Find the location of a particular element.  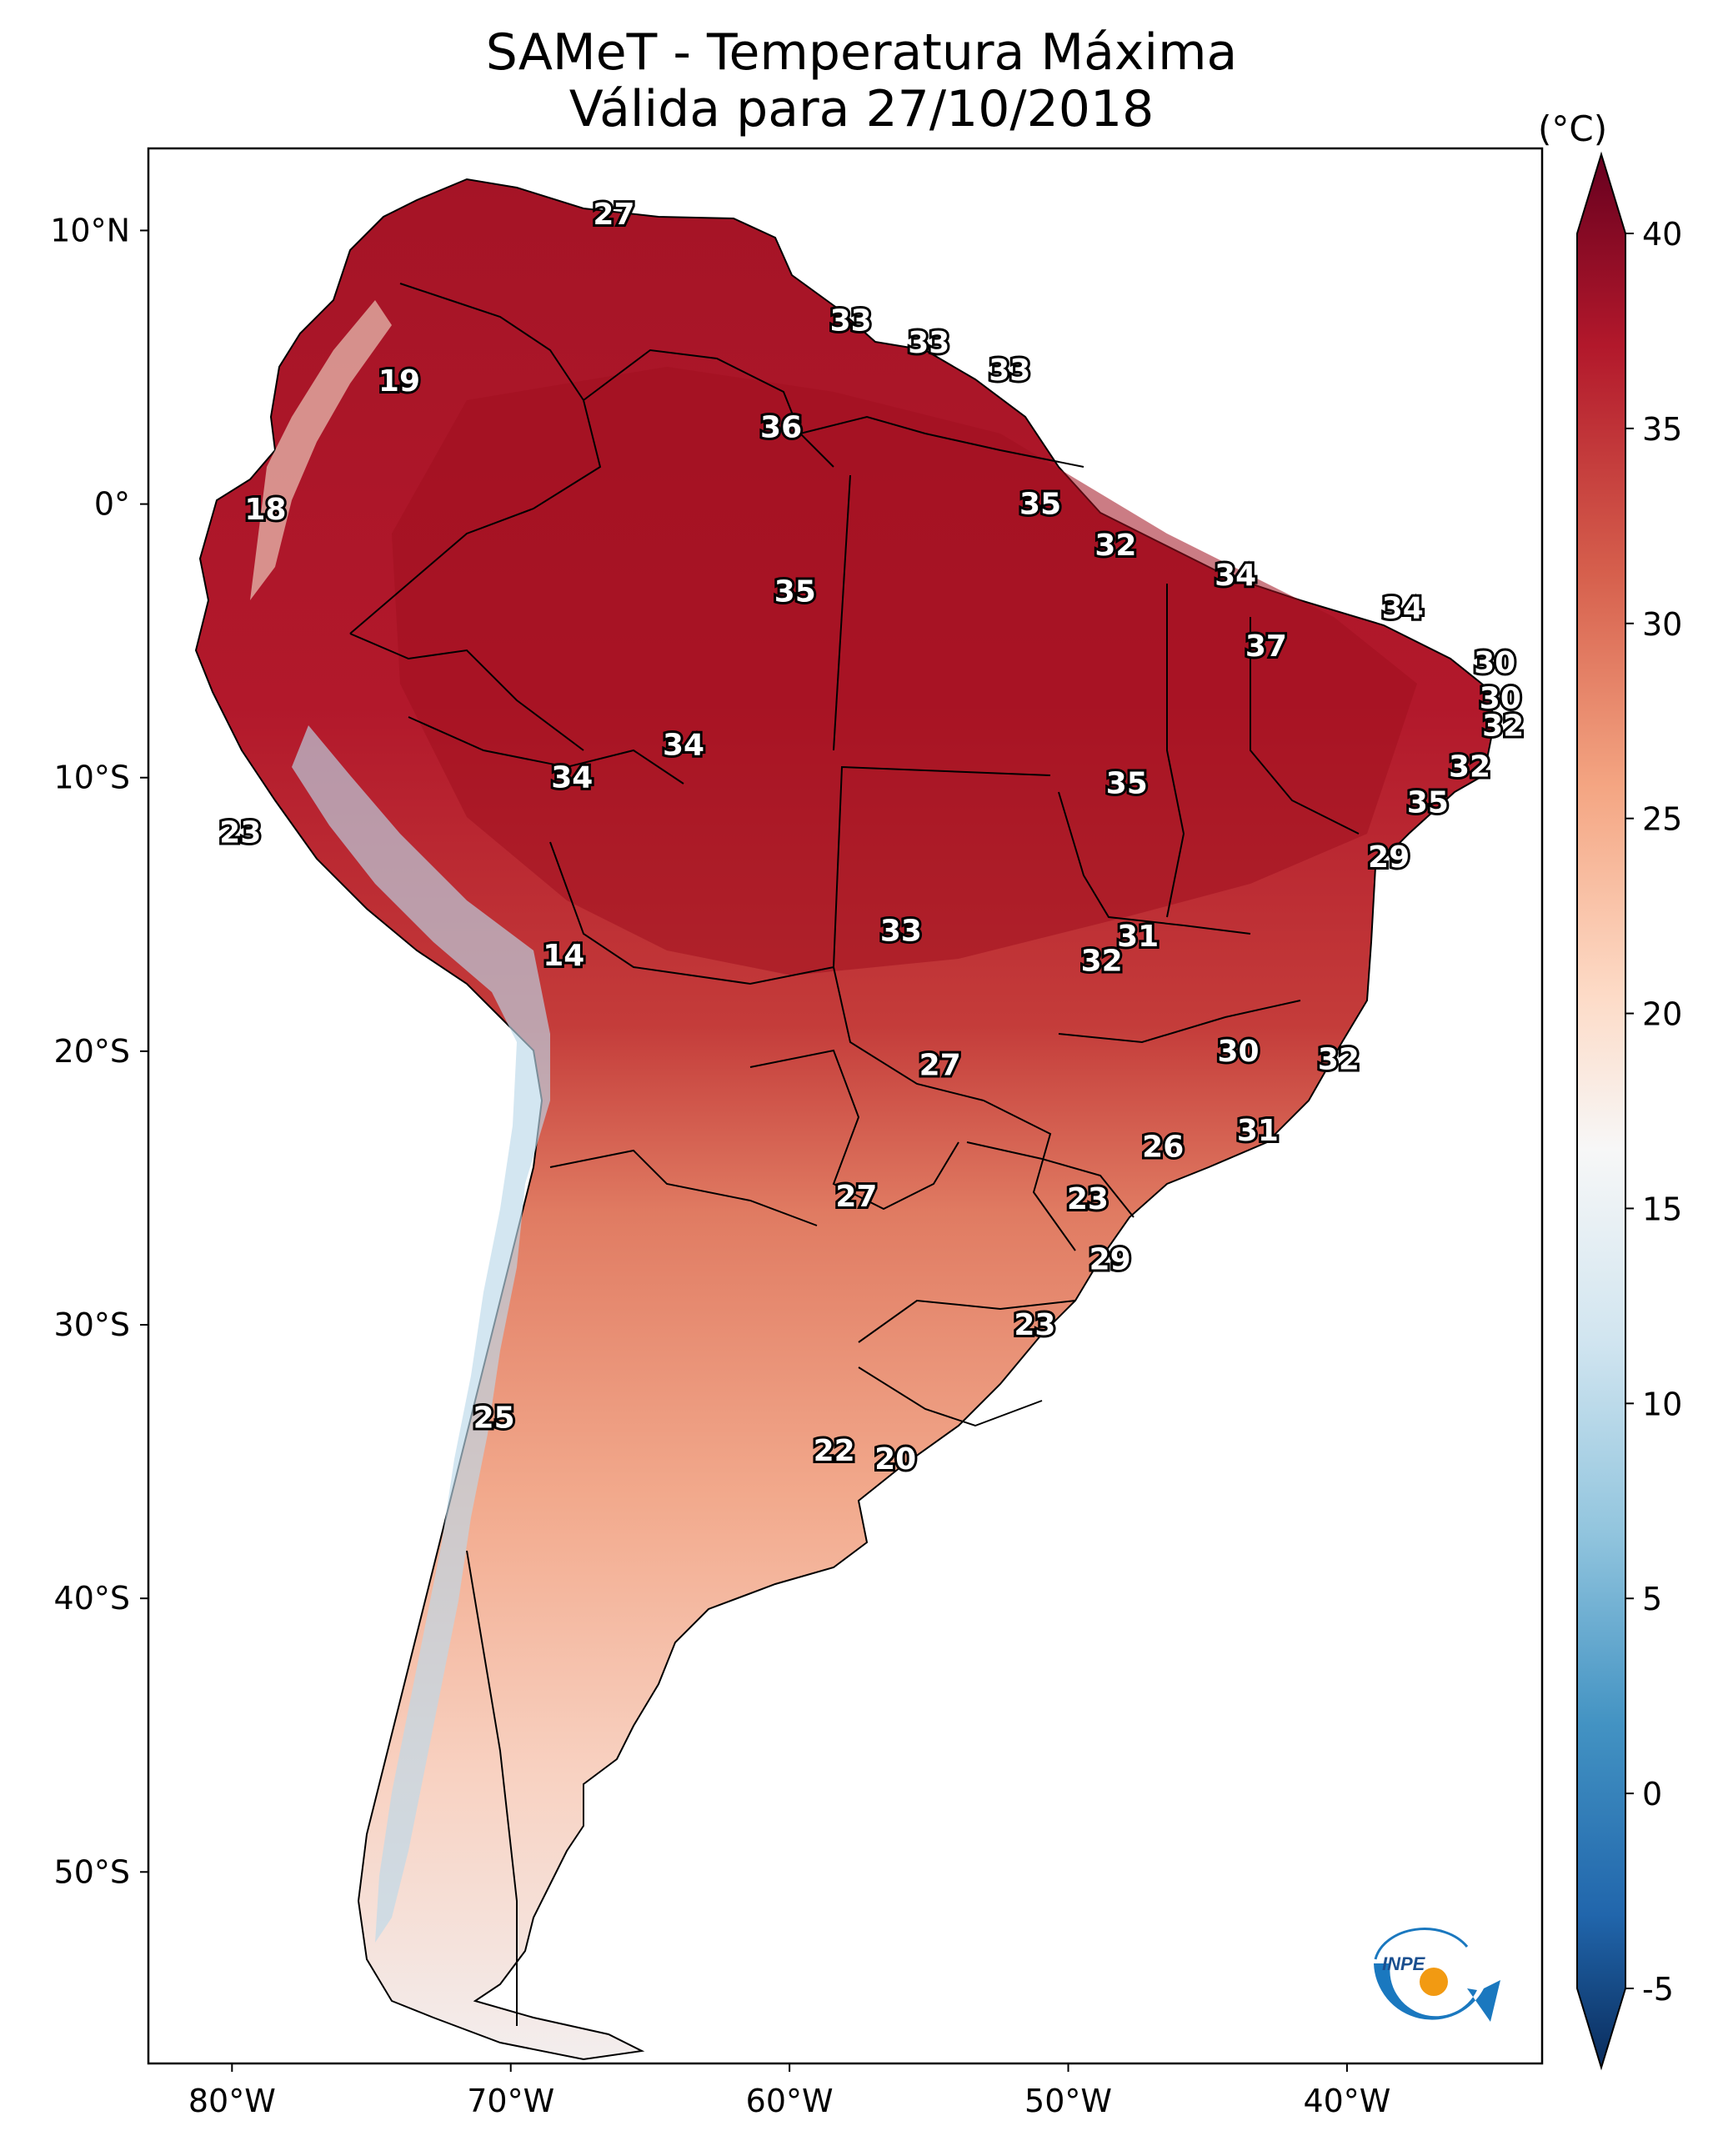

inpe-logo: INPE is located at coordinates (1437, 1975).